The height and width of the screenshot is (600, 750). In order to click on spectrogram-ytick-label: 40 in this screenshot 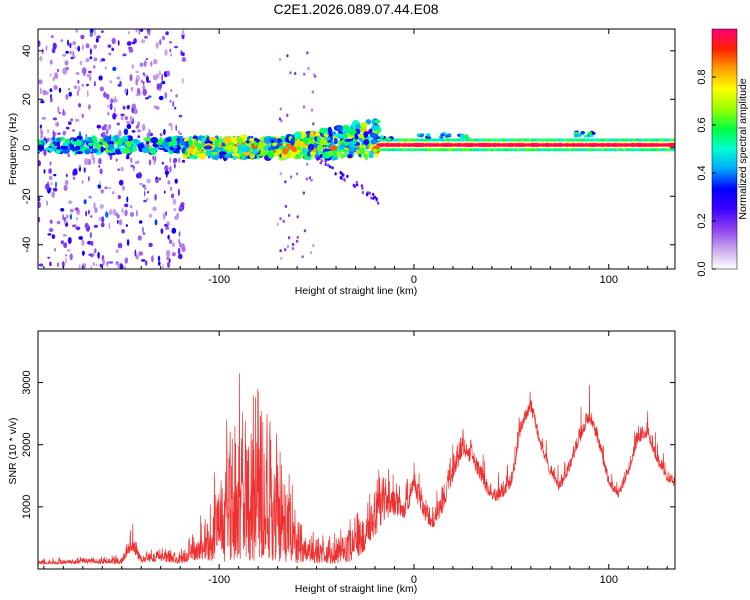, I will do `click(27, 51)`.